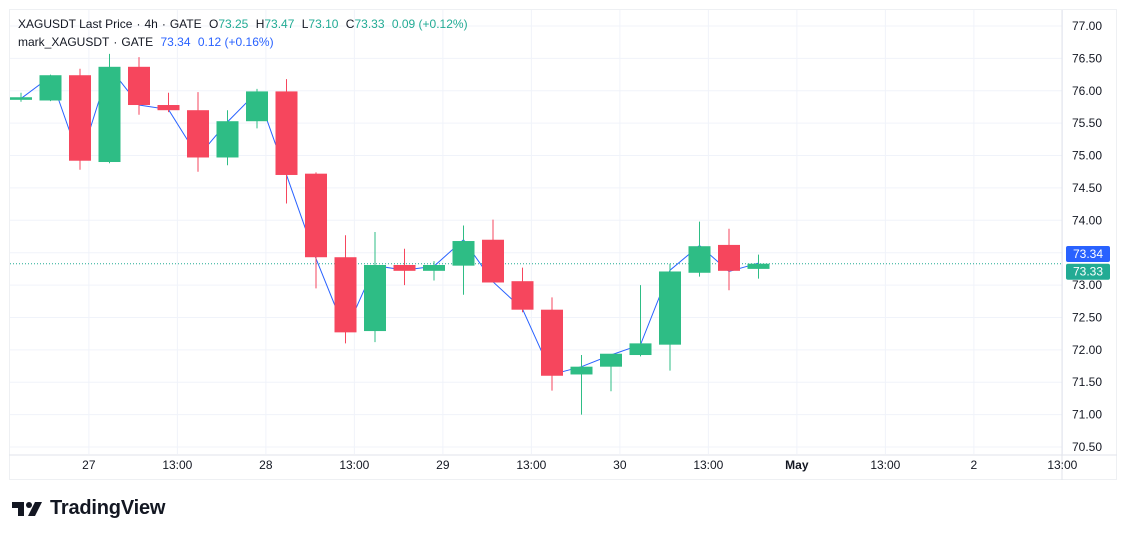 This screenshot has height=539, width=1127. Describe the element at coordinates (235, 42) in the screenshot. I see `mark-legend-change: 0.12 (+0.16%)` at that location.